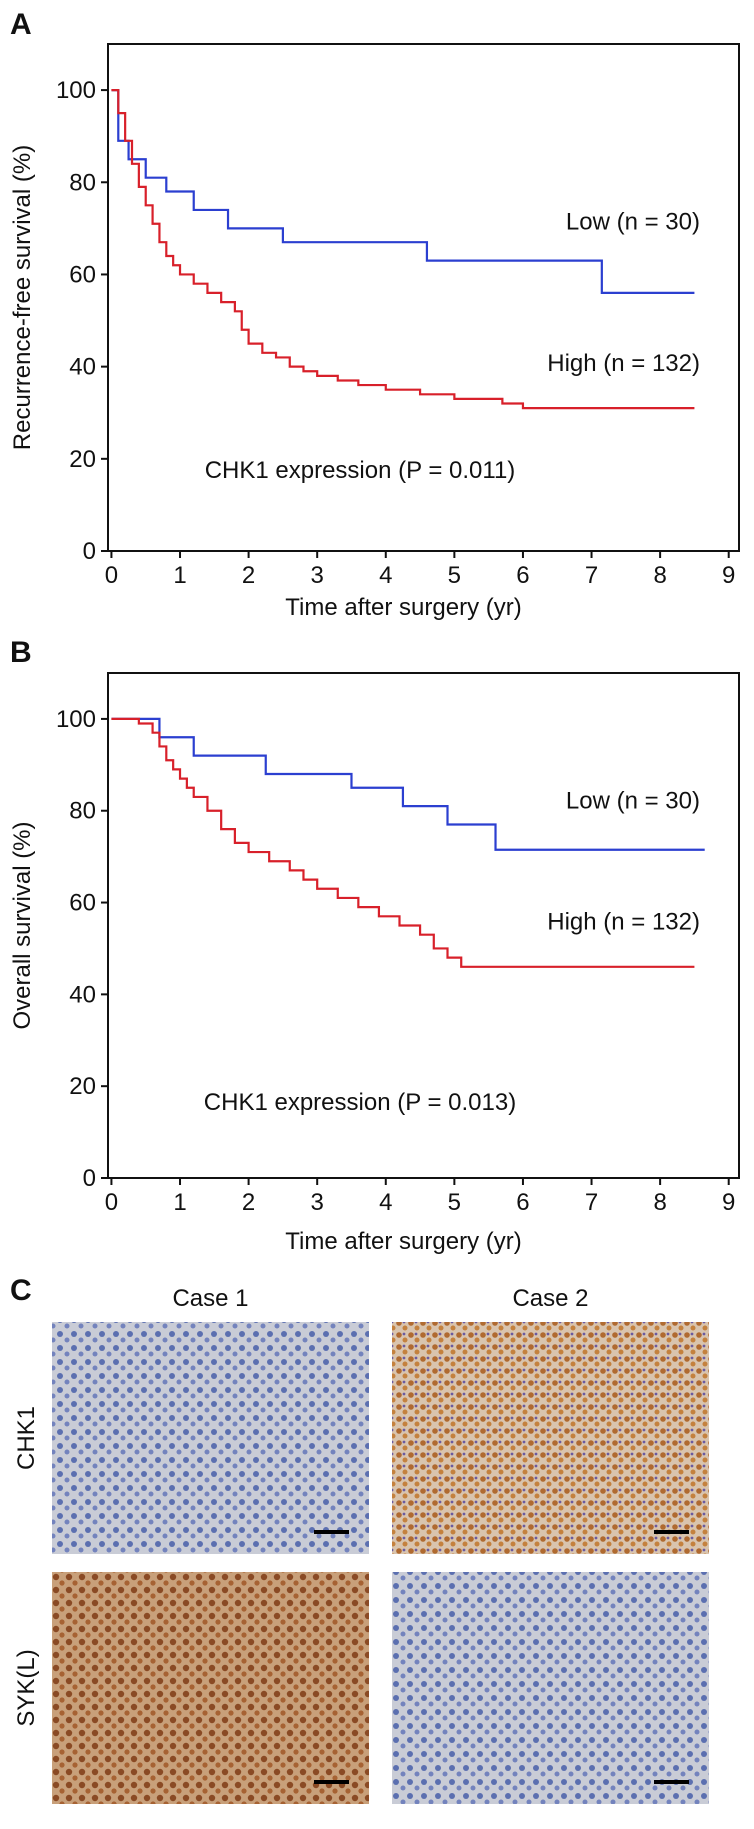  Describe the element at coordinates (210, 1298) in the screenshot. I see `column-label: Case 1` at that location.